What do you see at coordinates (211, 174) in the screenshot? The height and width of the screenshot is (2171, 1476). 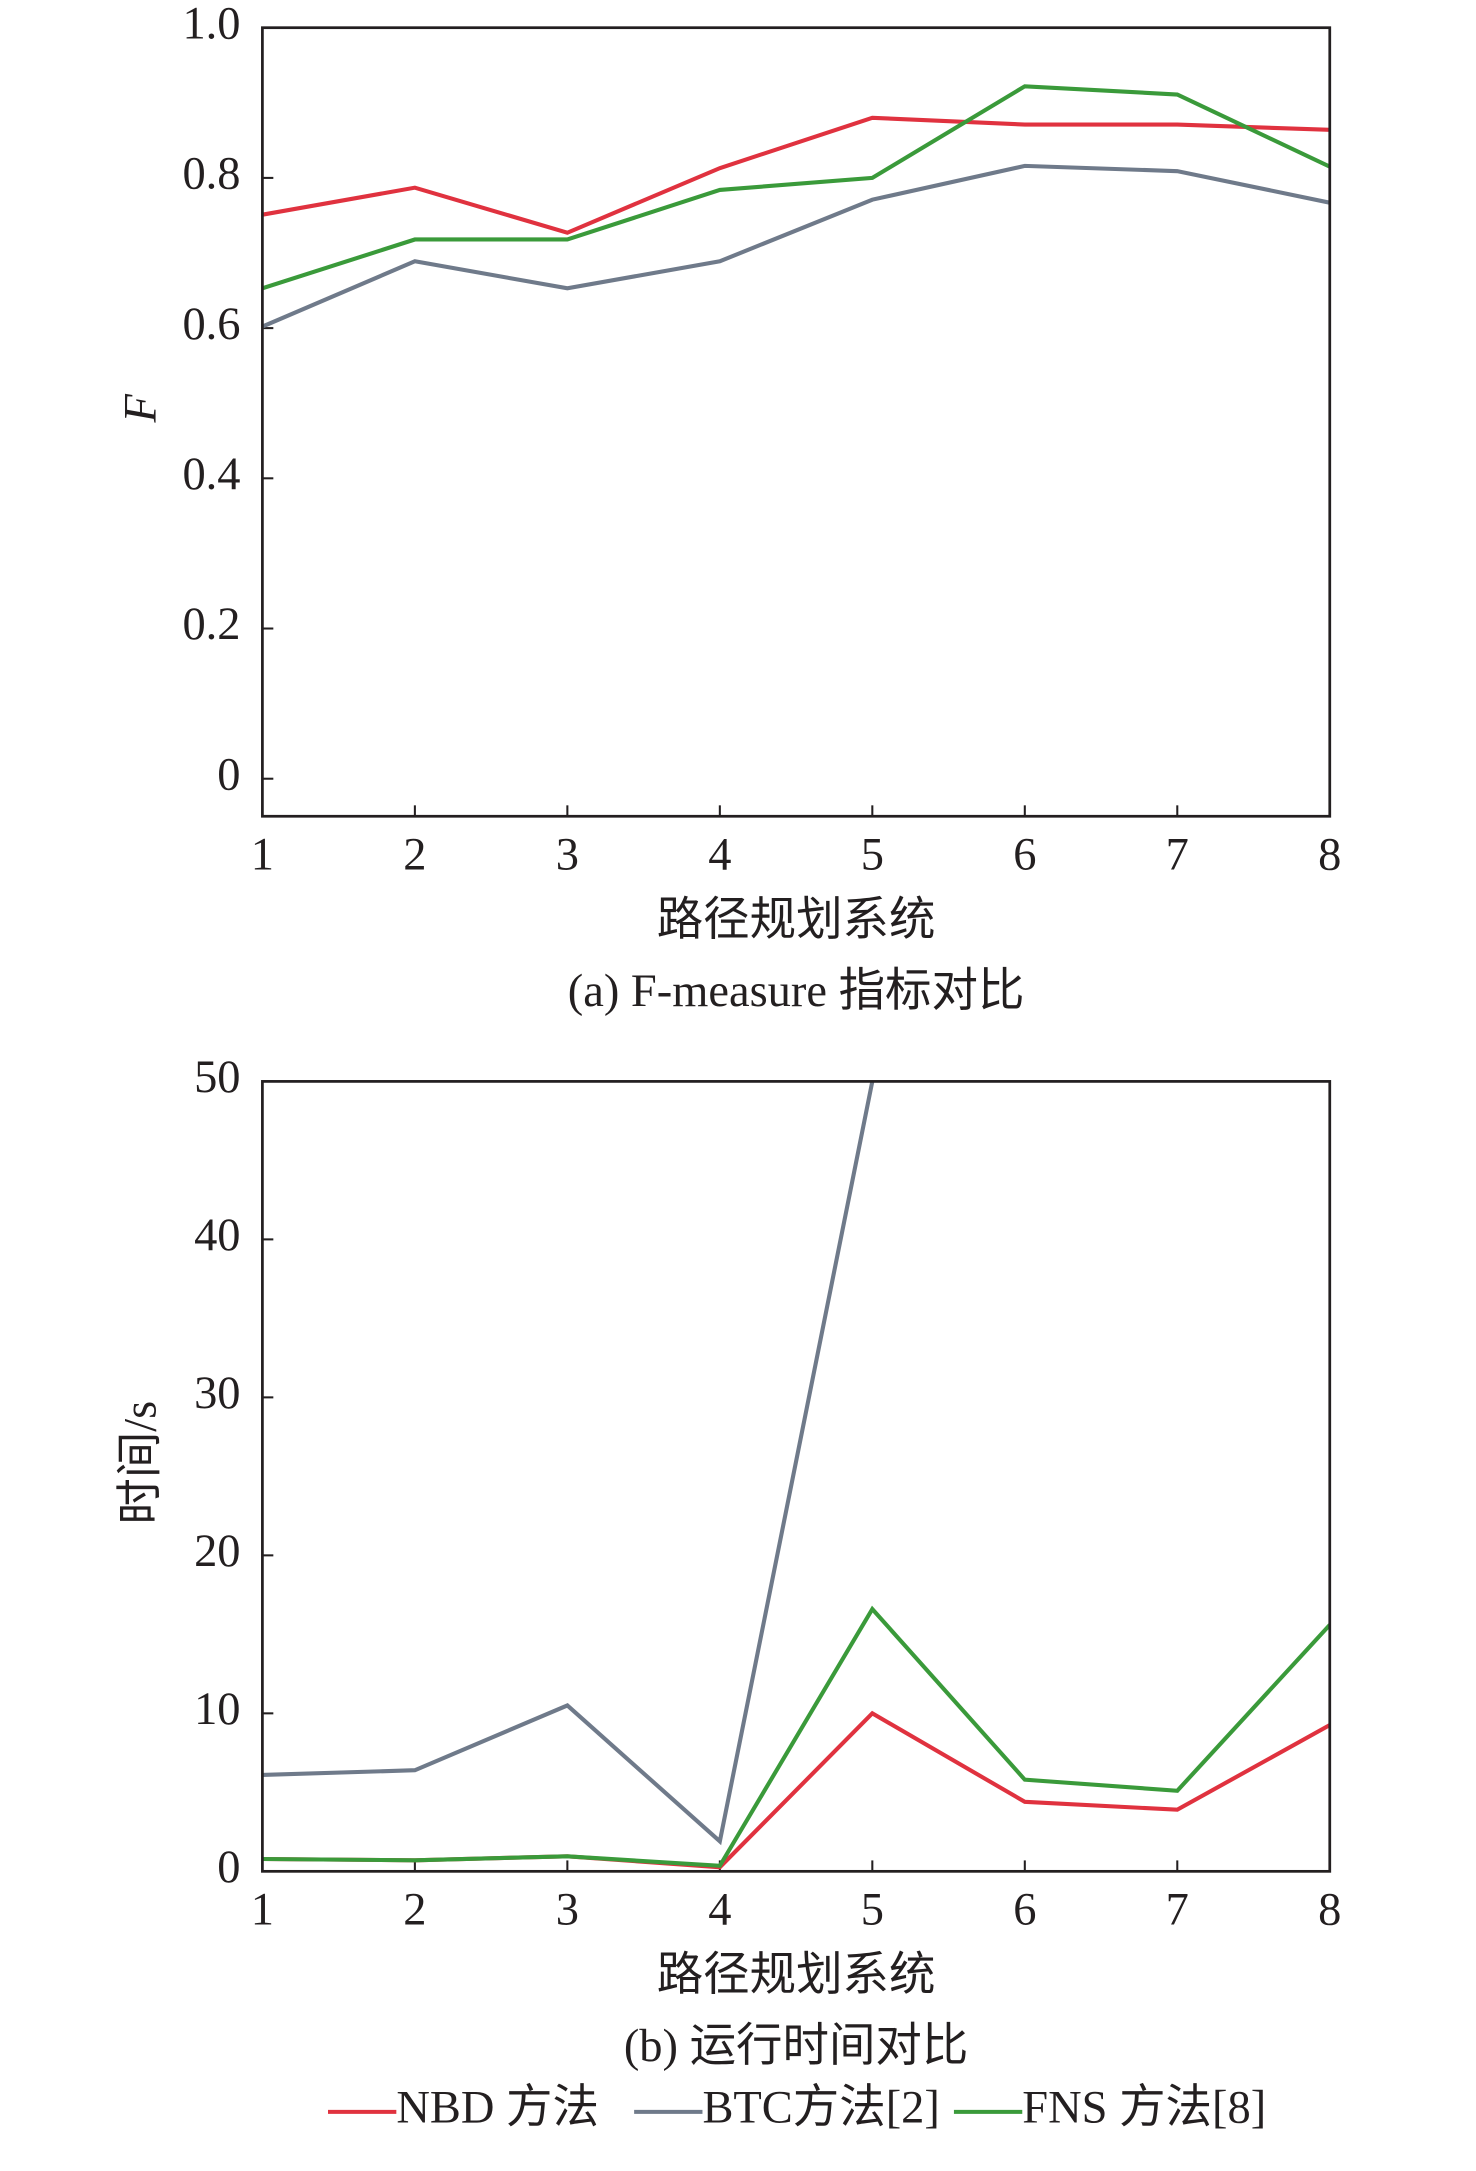 I see `y-tick-label: 0.8` at bounding box center [211, 174].